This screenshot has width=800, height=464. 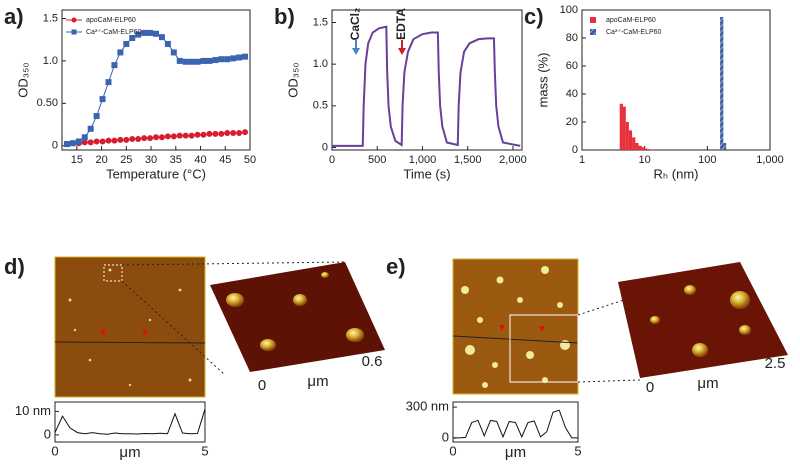 I want to click on y-tick-label: 1.5, so click(x=50, y=18).